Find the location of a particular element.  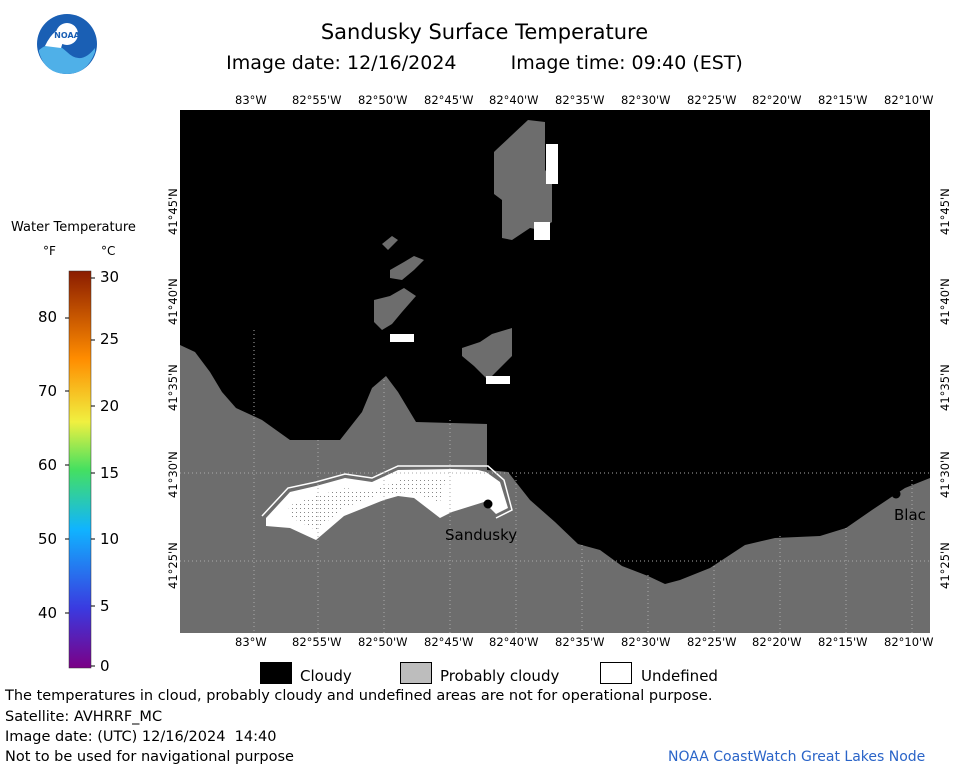

fahrenheit-tick: 50 is located at coordinates (48, 539).